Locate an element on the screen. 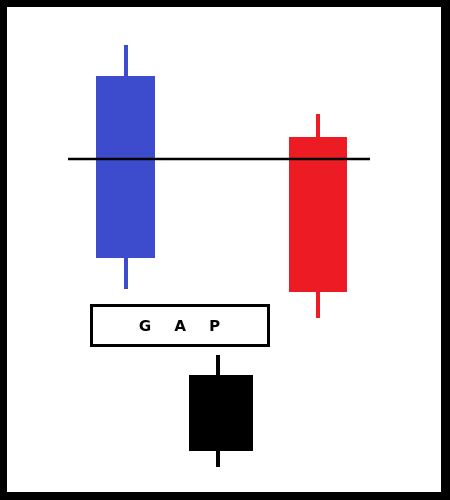  gap-label-text: G A P is located at coordinates (184, 326).